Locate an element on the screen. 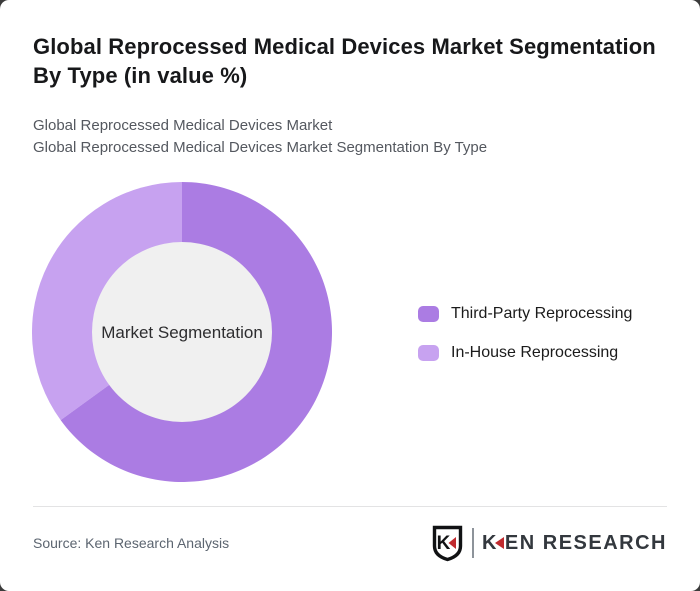  legend-item-third-party: Third-Party Reprocessing is located at coordinates (525, 314).